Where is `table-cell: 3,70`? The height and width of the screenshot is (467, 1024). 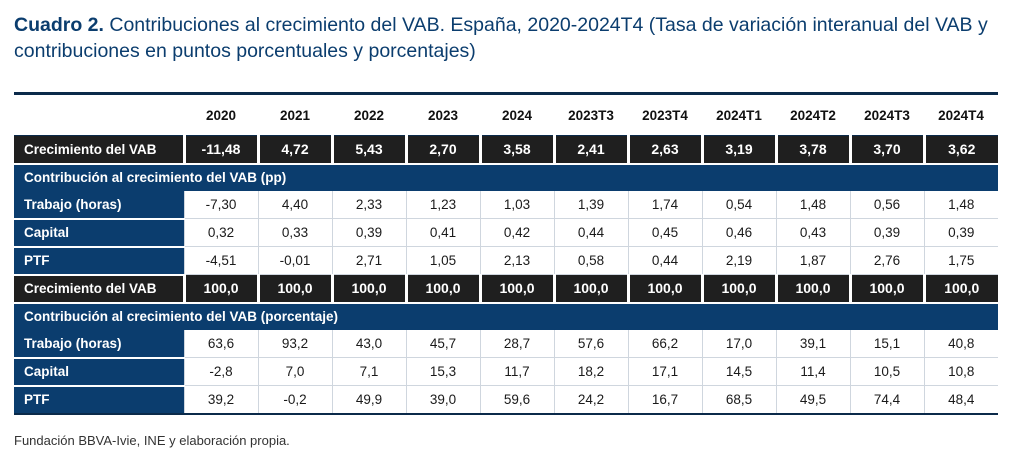 table-cell: 3,70 is located at coordinates (886, 149).